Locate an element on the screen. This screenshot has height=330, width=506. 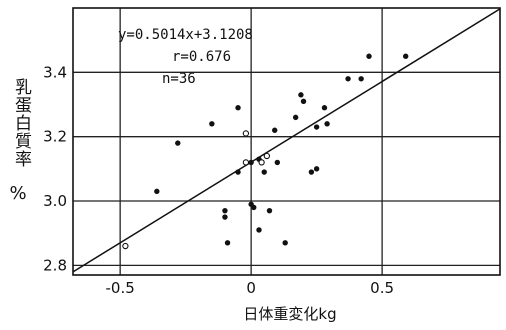
y-tick-label: 3.0 is located at coordinates (55, 201).